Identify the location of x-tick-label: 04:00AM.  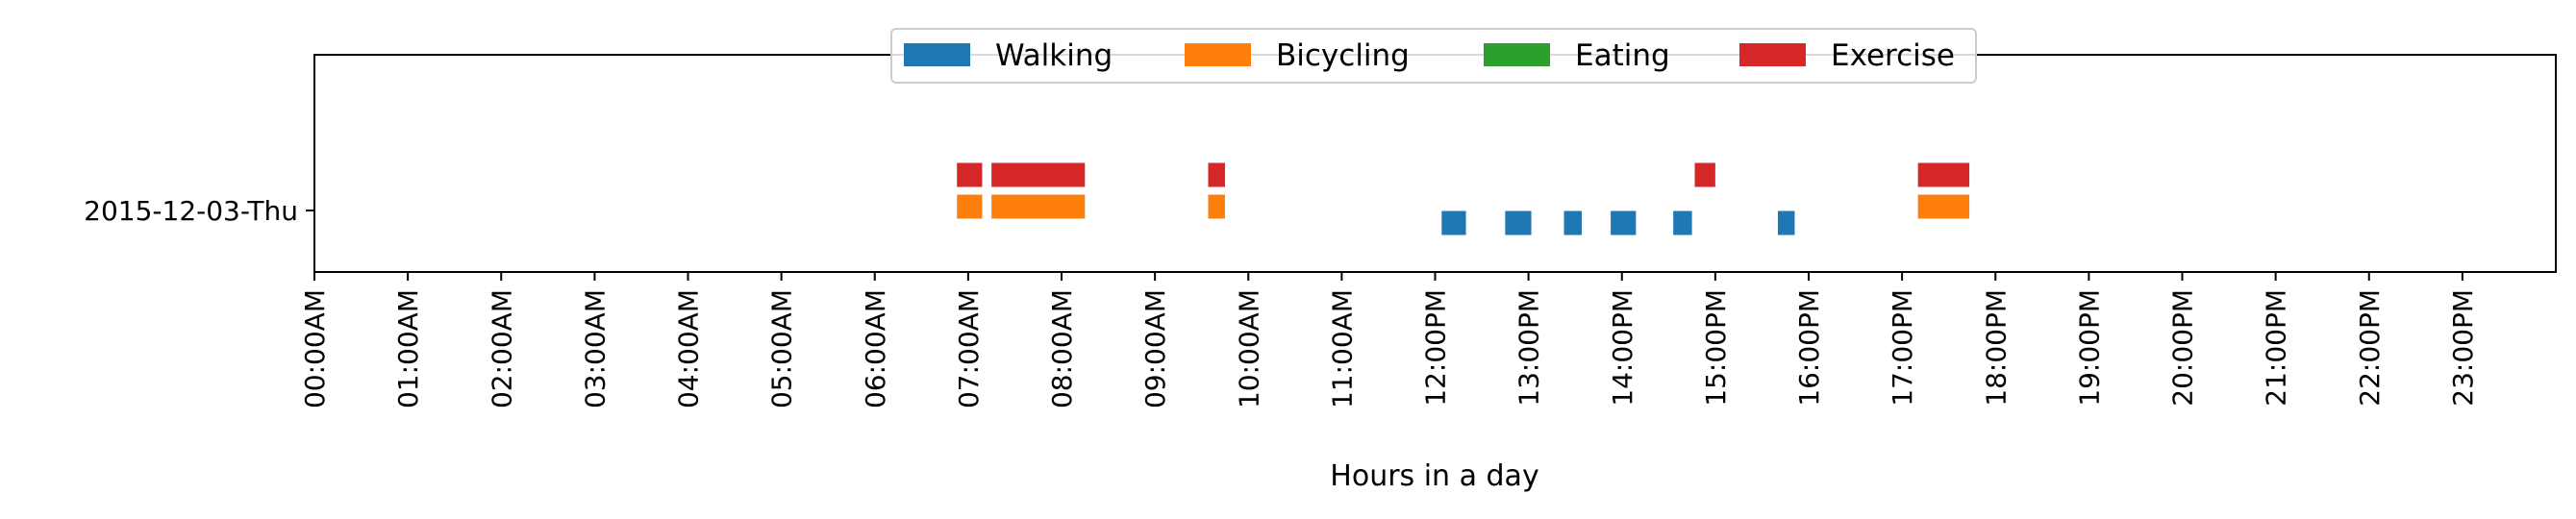
(689, 348).